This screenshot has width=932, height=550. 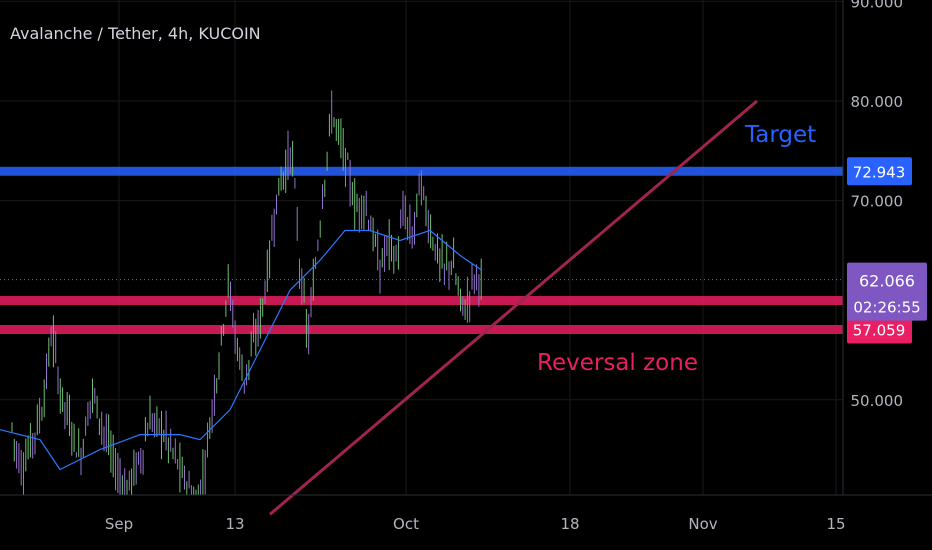 I want to click on y-tick-label: 50.000, so click(x=877, y=401).